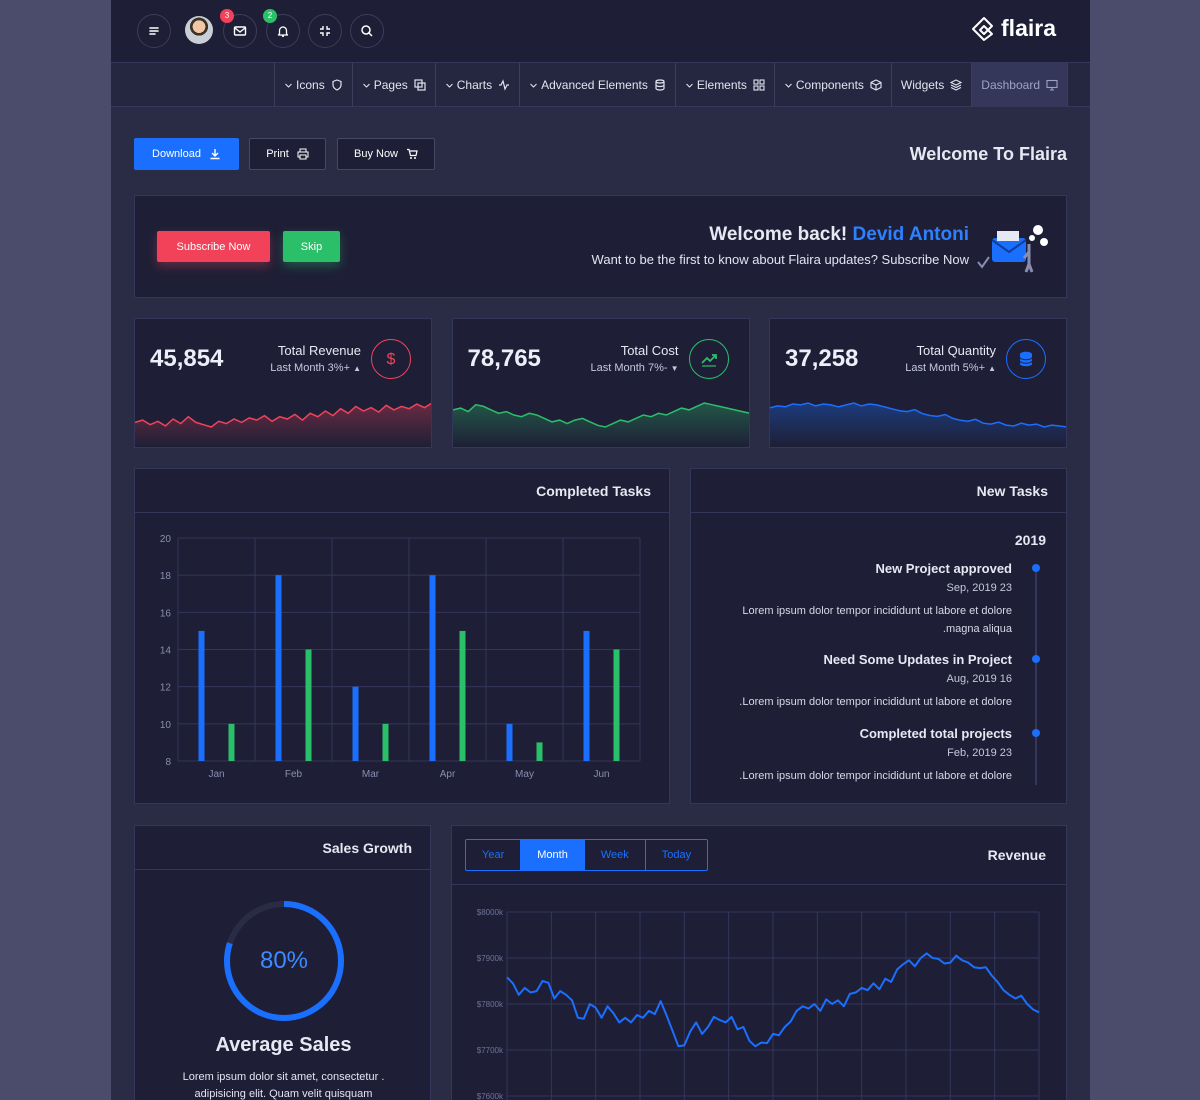 The height and width of the screenshot is (1100, 1200). I want to click on printer-icon, so click(303, 154).